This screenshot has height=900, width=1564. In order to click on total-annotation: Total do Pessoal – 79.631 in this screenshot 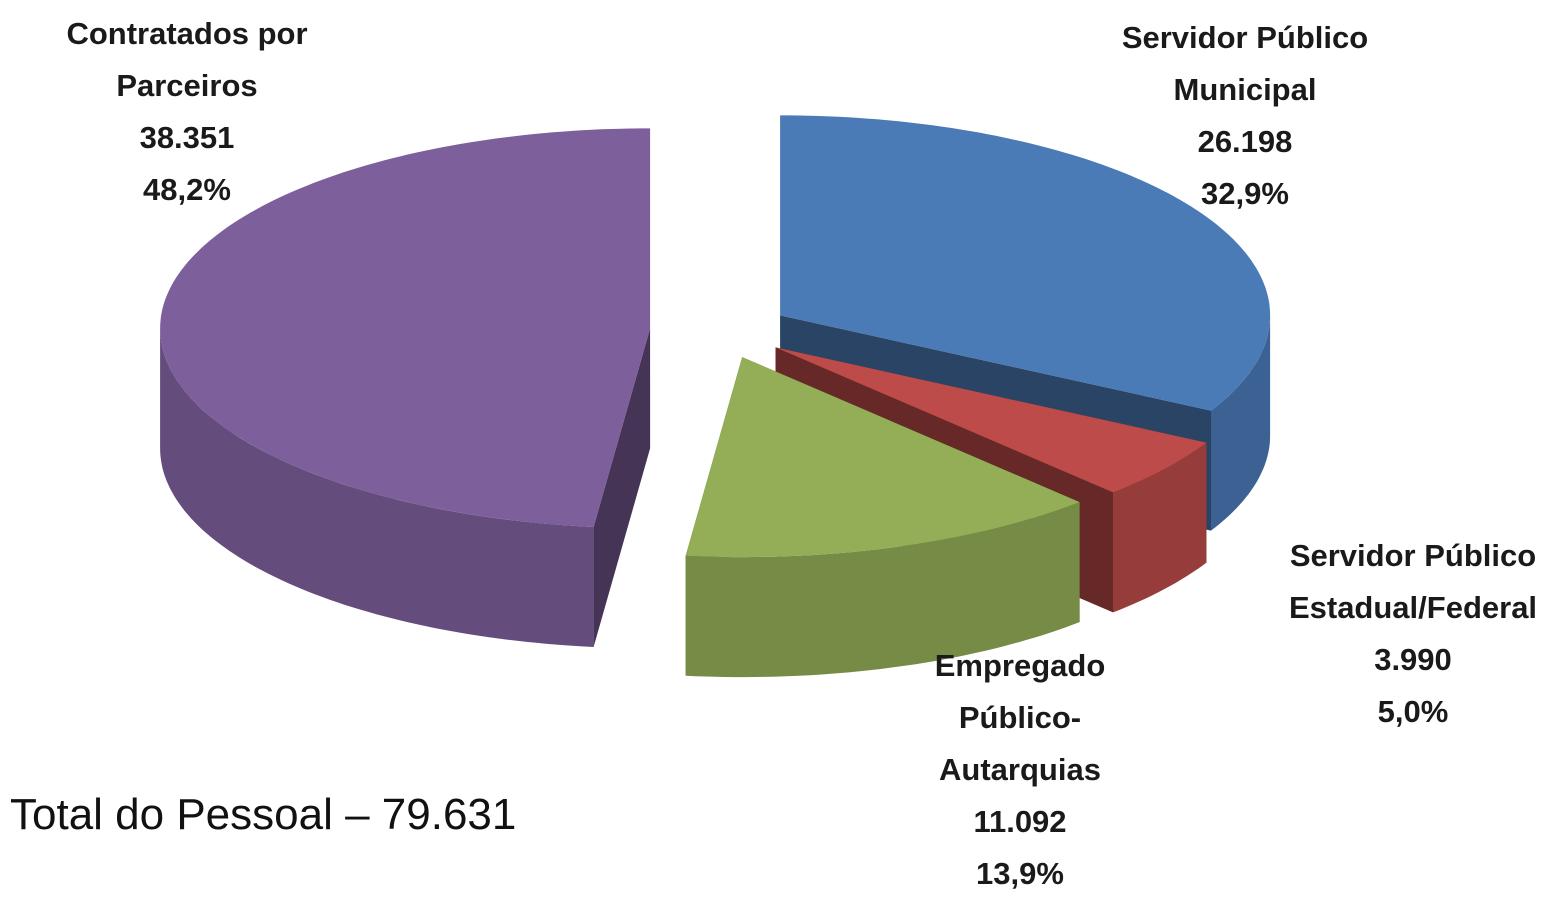, I will do `click(263, 814)`.